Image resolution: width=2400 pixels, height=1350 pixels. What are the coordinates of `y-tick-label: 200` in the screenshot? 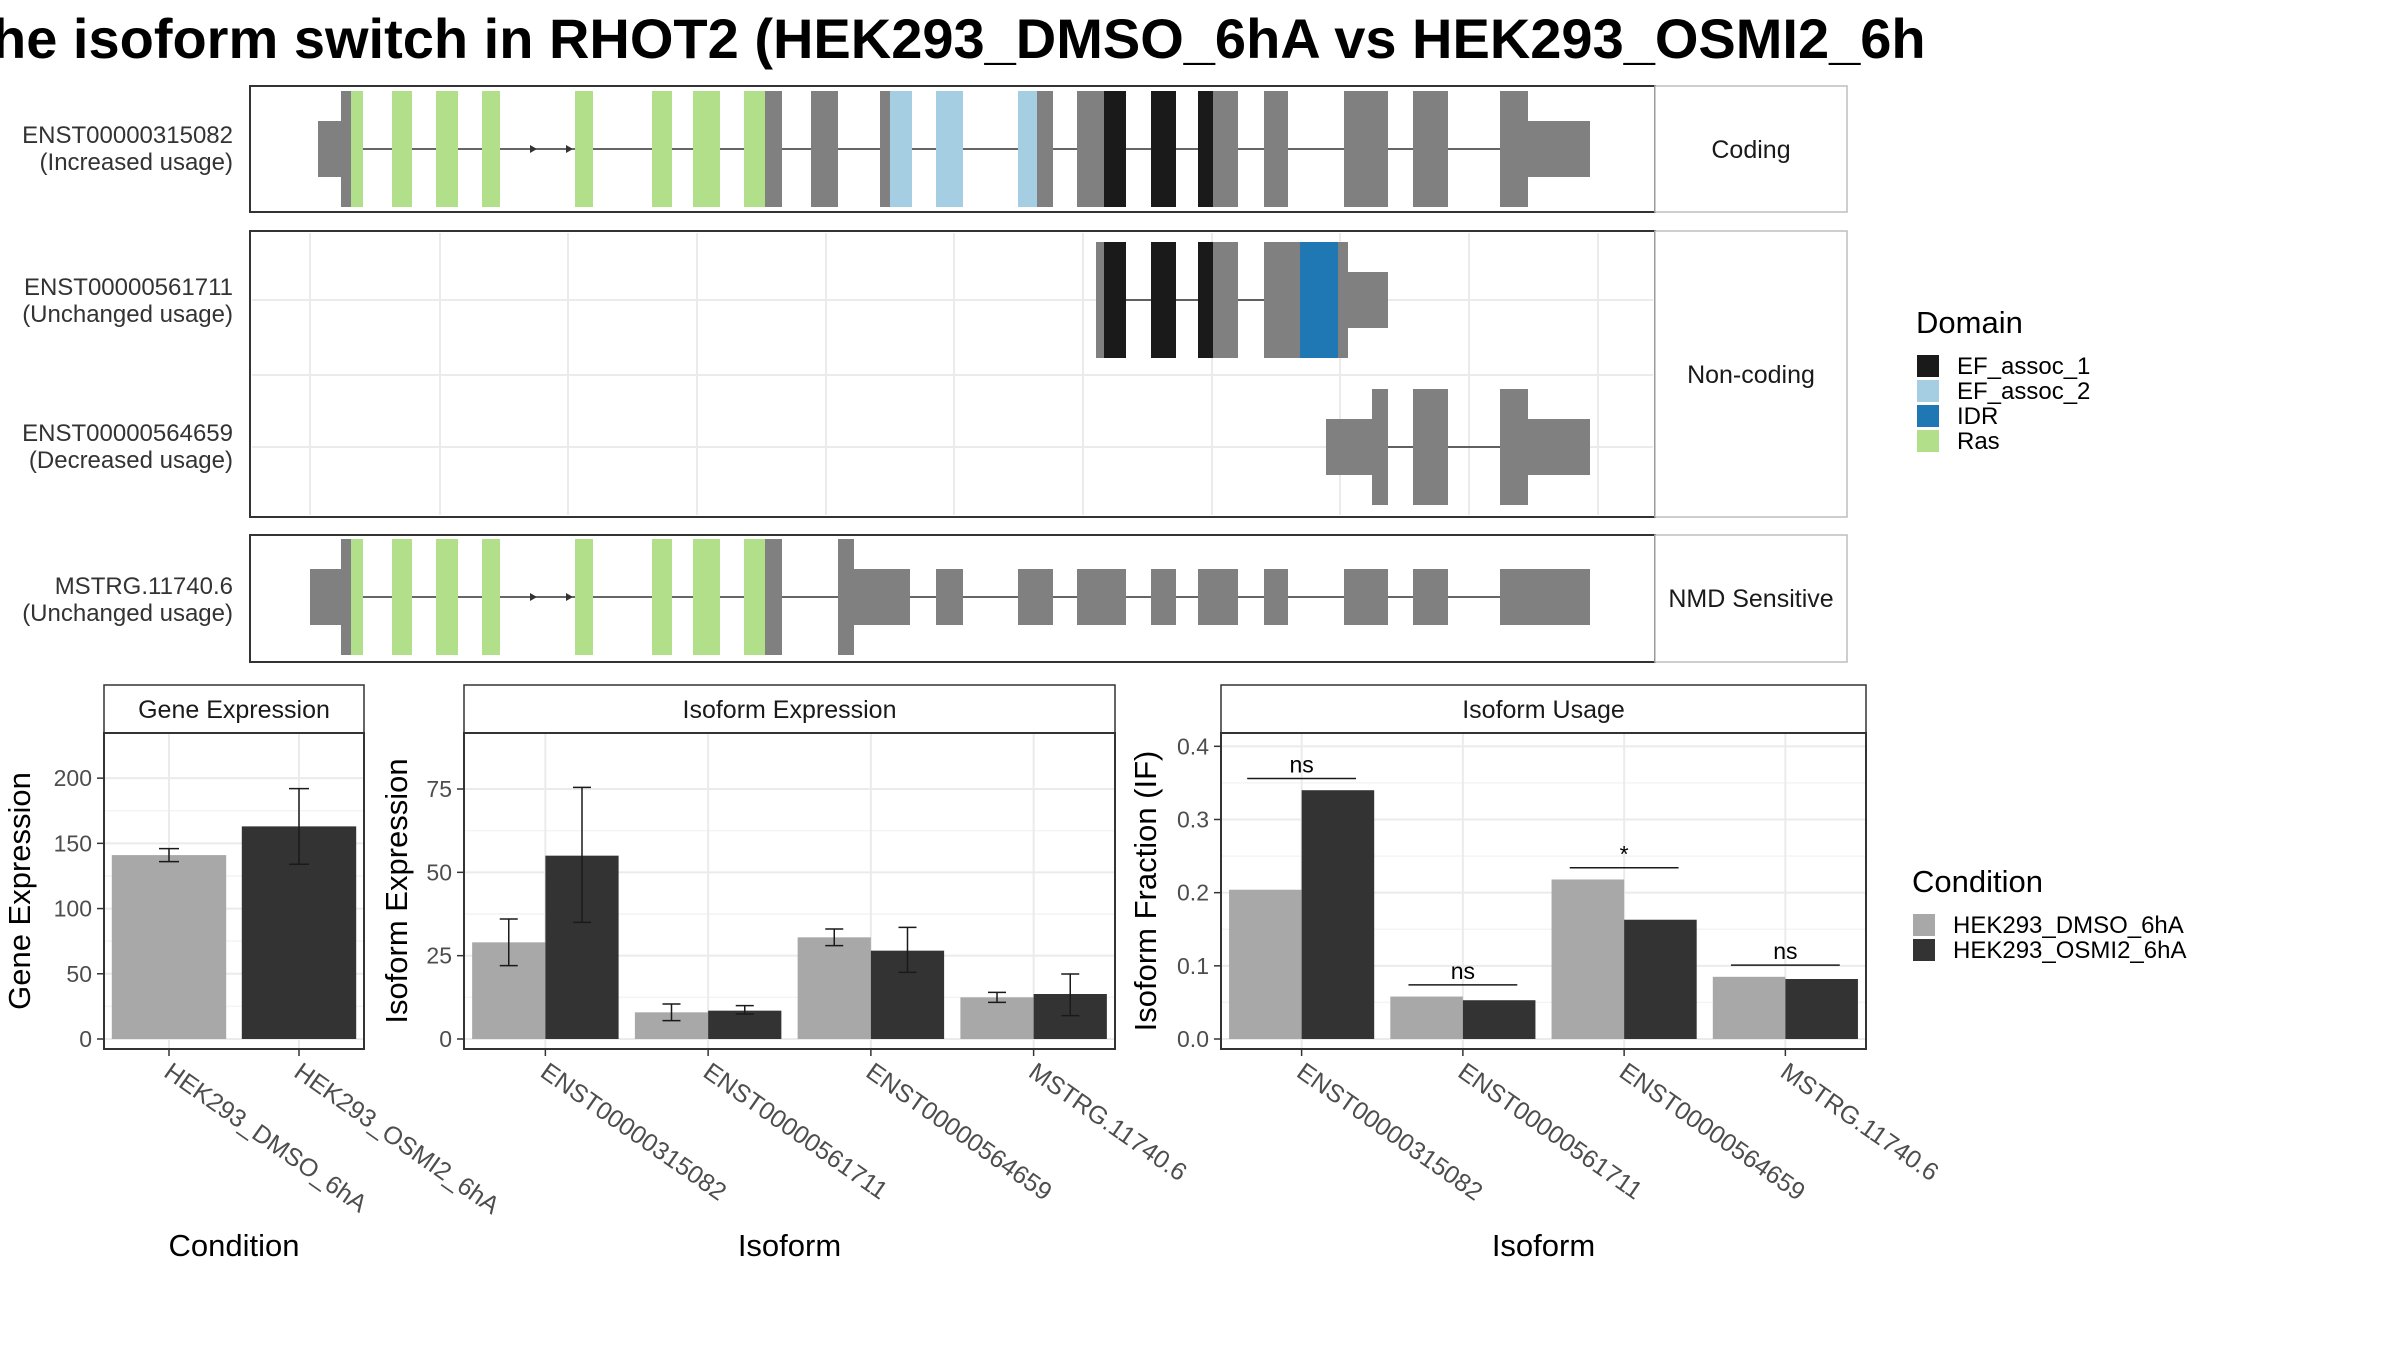 It's located at (73, 778).